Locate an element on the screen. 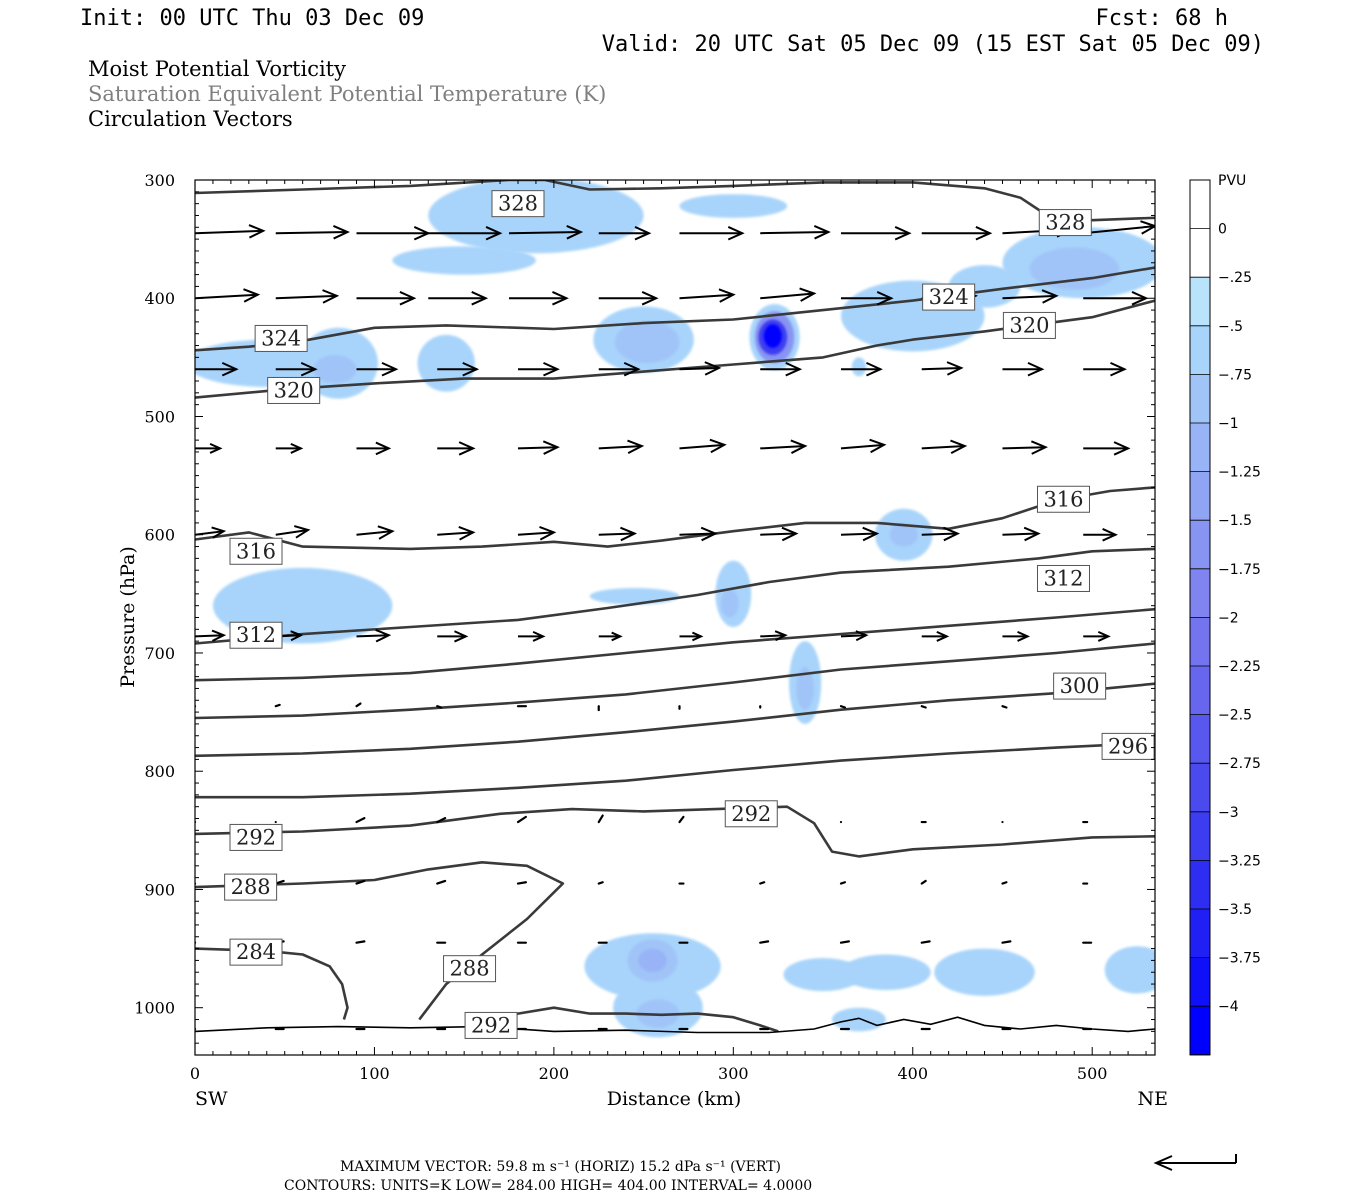 The image size is (1350, 1200). colorbar-label: −3.5 is located at coordinates (1235, 910).